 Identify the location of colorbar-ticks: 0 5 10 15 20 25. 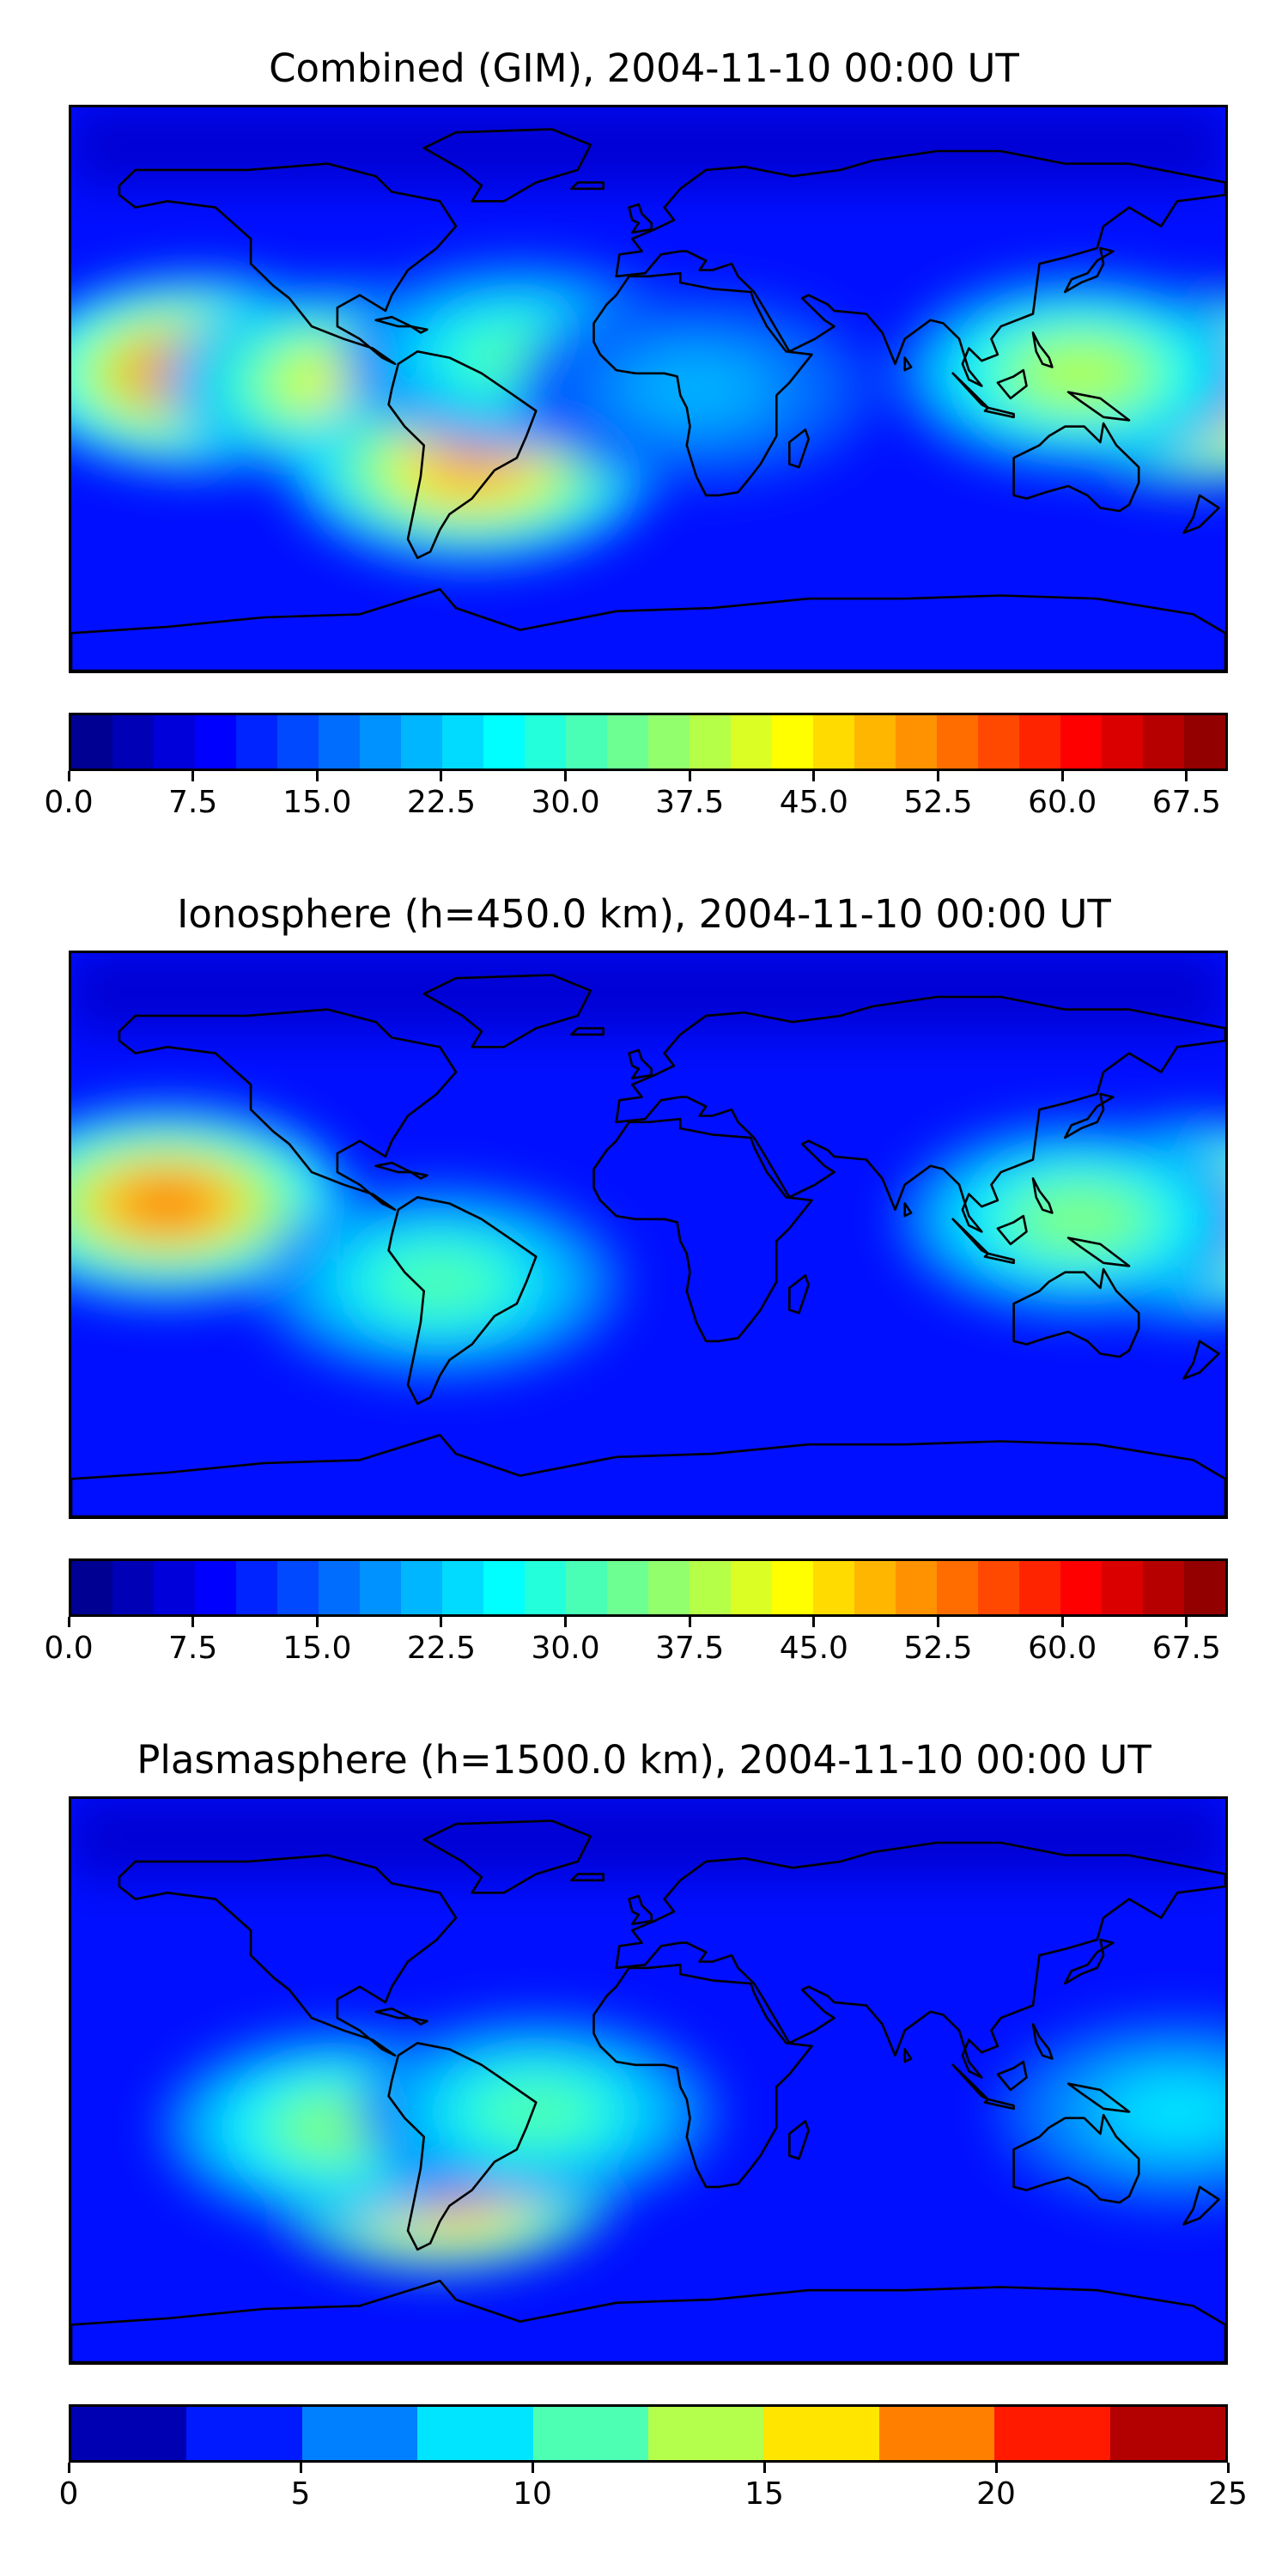
(653, 2488).